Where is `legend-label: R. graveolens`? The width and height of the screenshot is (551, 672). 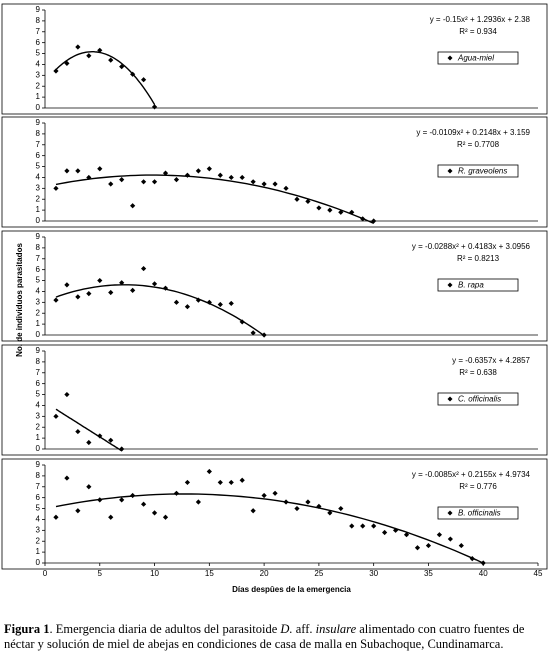
legend-label: R. graveolens is located at coordinates (482, 171).